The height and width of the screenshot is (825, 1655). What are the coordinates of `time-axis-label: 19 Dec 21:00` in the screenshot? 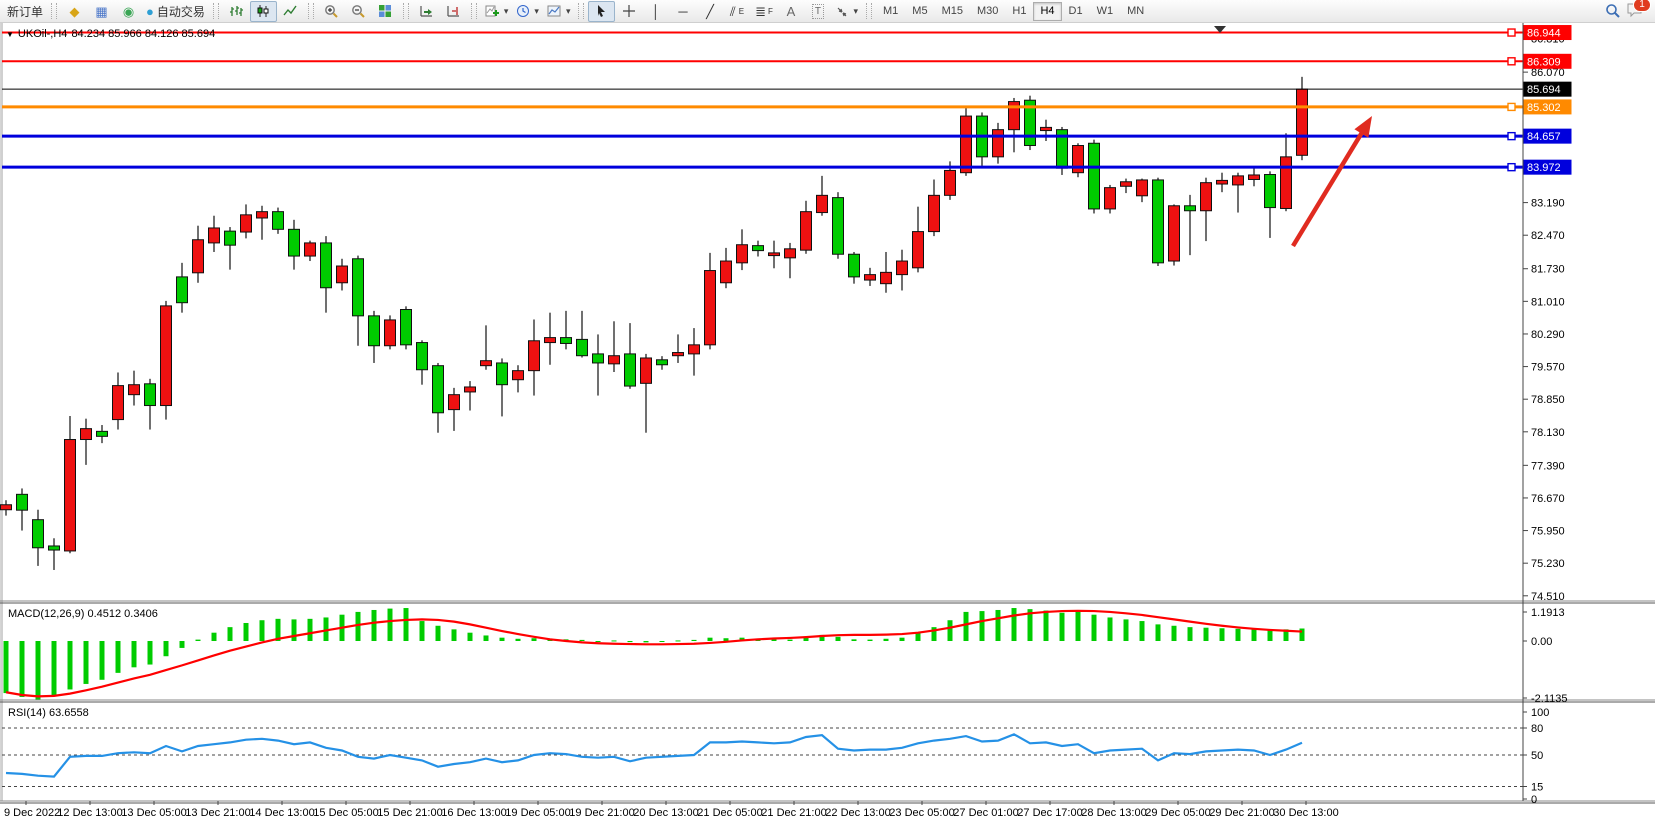 It's located at (601, 813).